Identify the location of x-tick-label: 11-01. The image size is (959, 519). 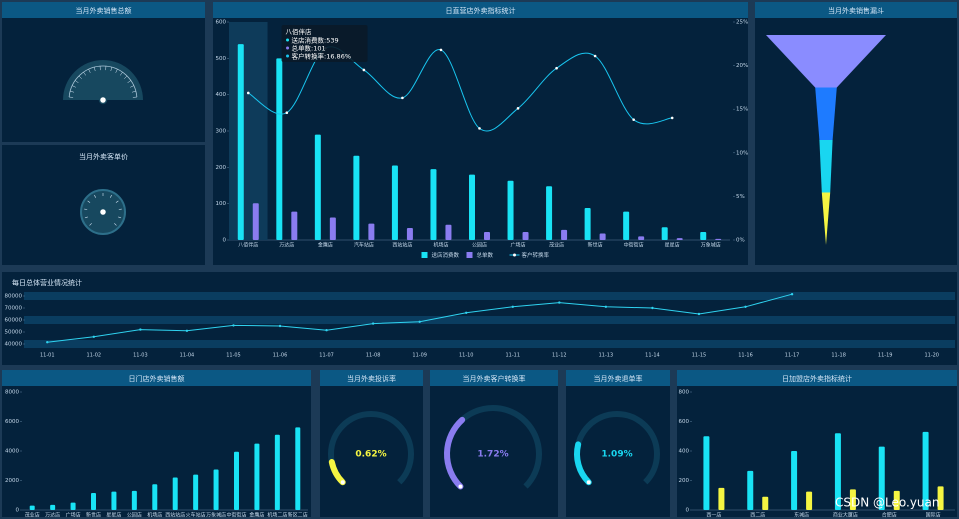
(47, 356).